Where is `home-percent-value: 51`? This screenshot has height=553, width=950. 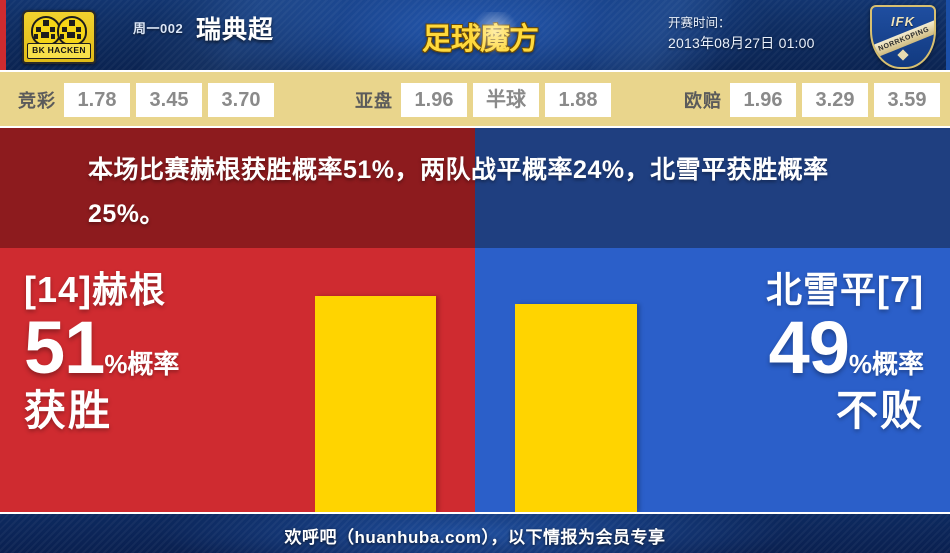 home-percent-value: 51 is located at coordinates (64, 347).